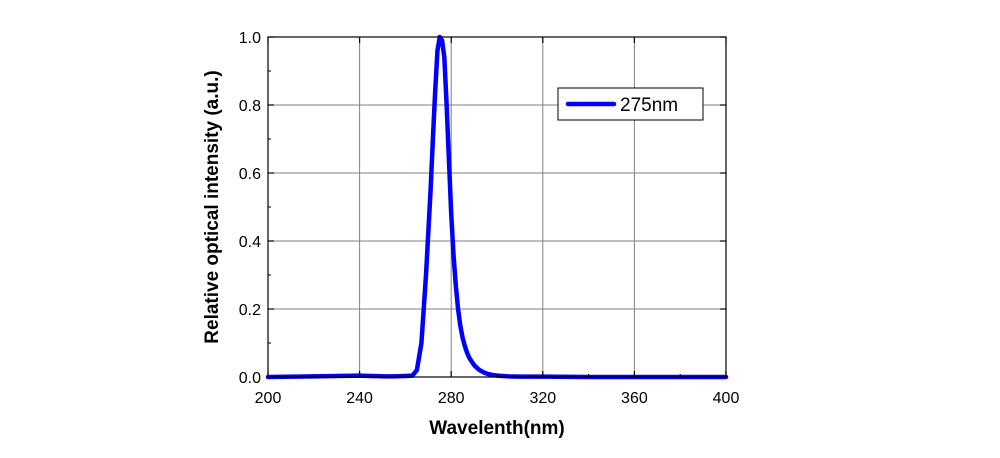 This screenshot has width=1000, height=458. What do you see at coordinates (496, 428) in the screenshot?
I see `x-axis-title: Wavelenth(nm)` at bounding box center [496, 428].